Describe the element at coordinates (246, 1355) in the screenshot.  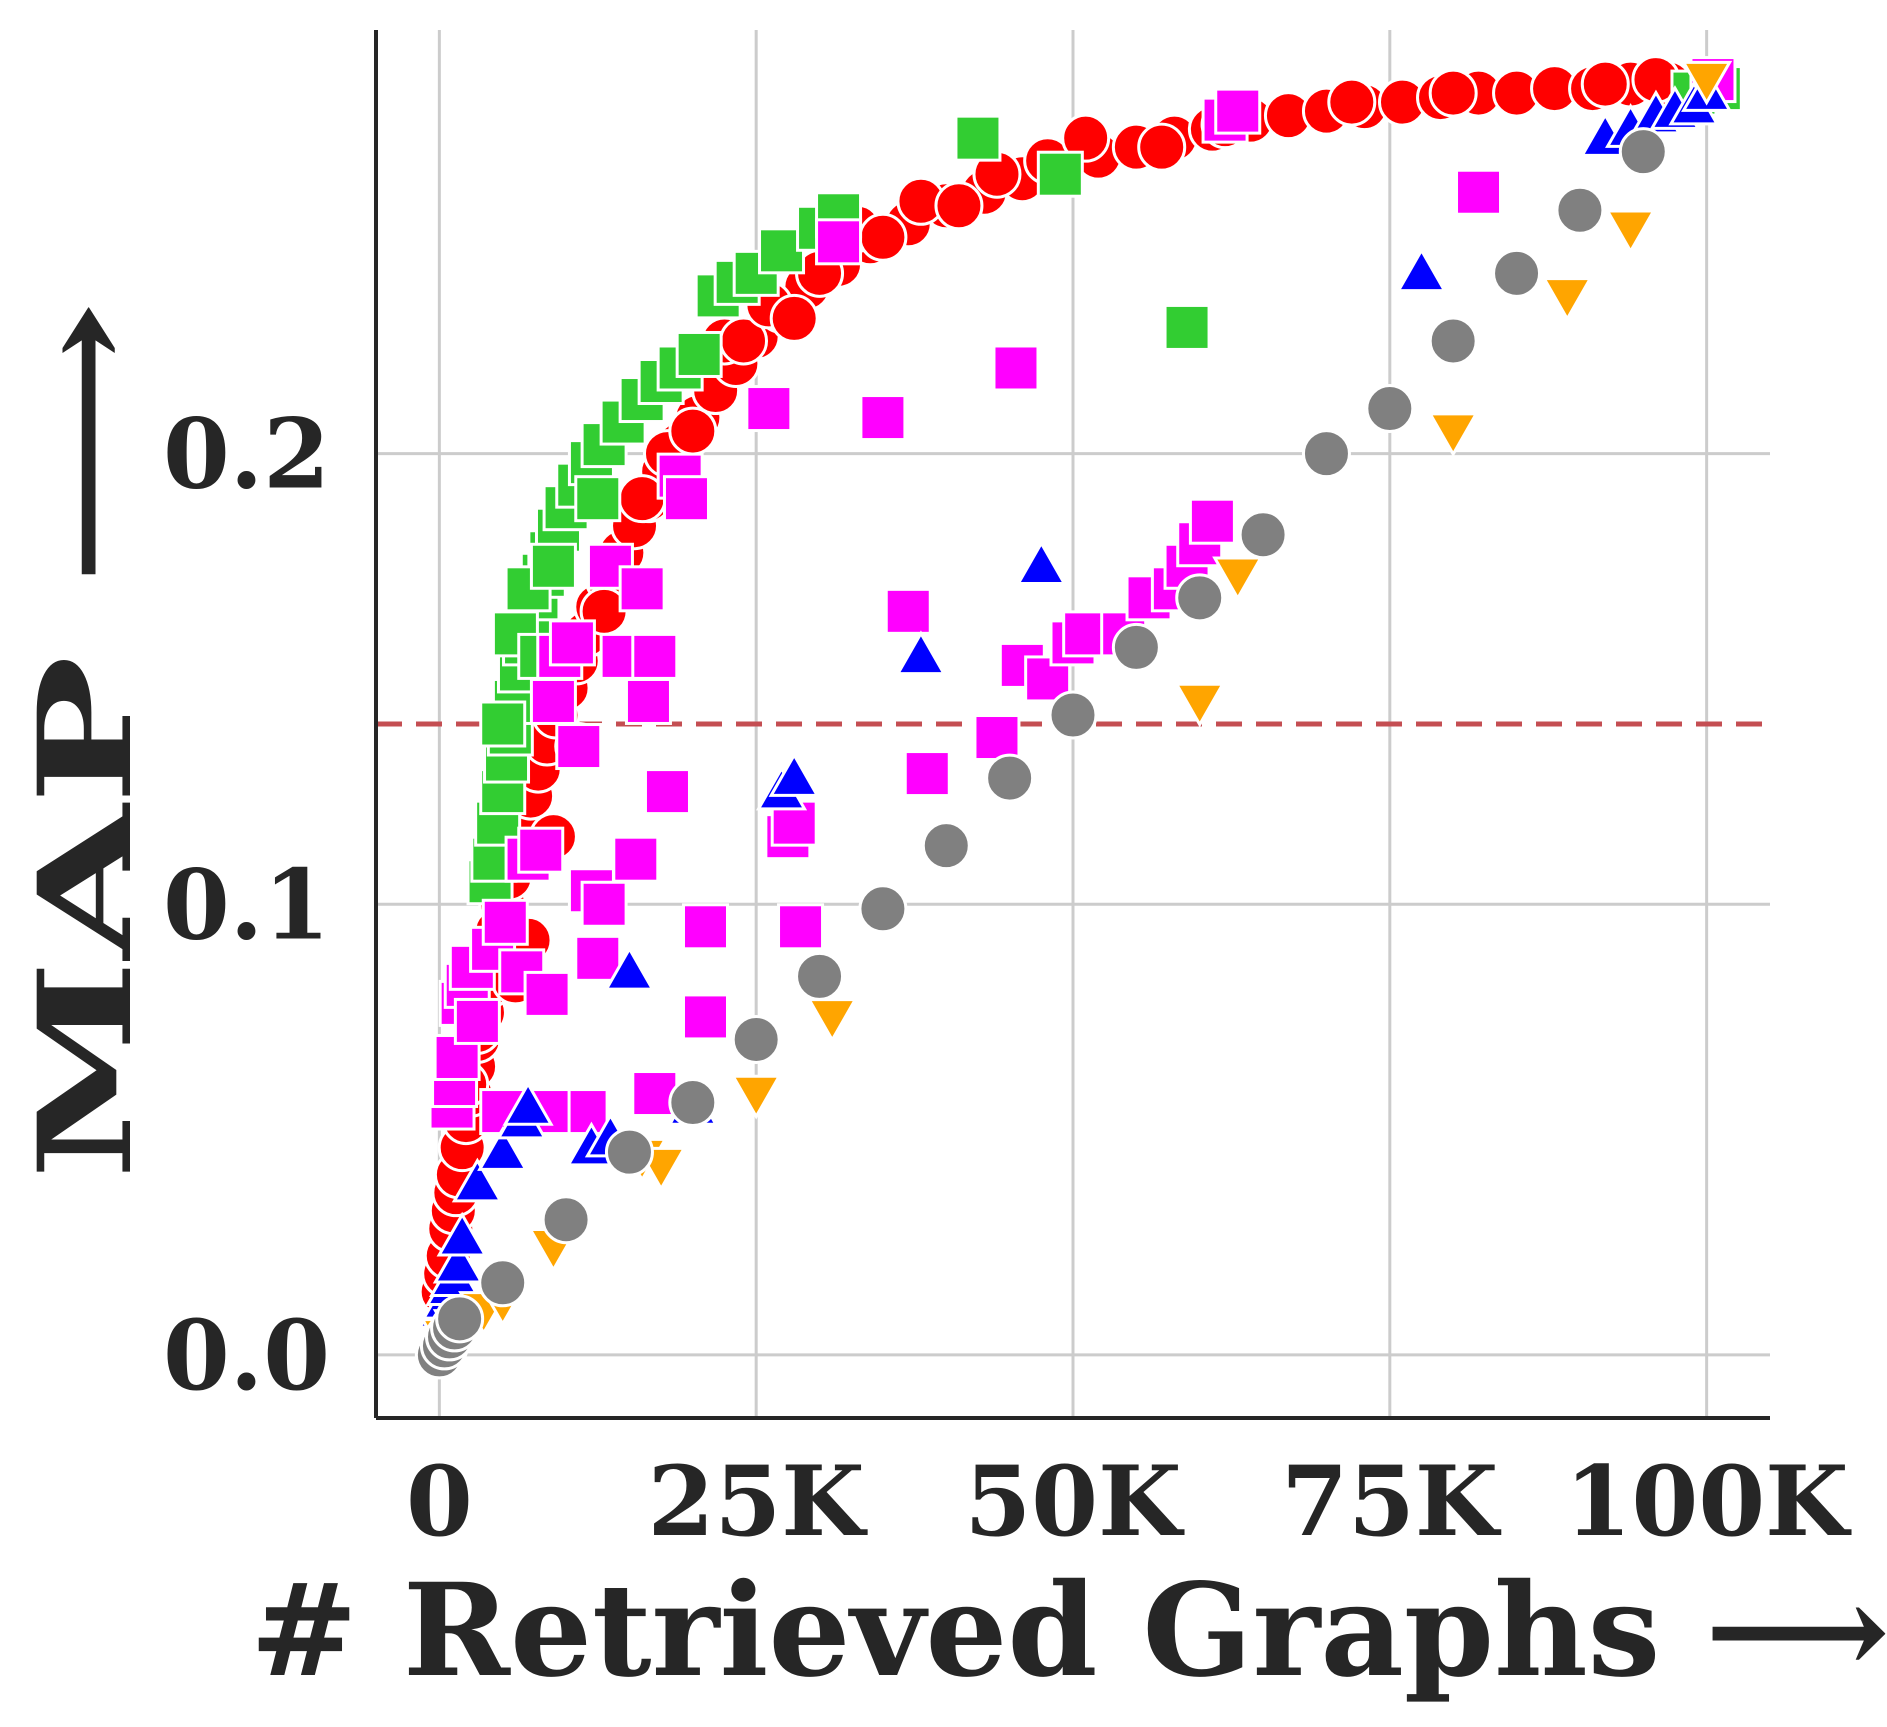
I see `y-tick-label: 0.0` at that location.